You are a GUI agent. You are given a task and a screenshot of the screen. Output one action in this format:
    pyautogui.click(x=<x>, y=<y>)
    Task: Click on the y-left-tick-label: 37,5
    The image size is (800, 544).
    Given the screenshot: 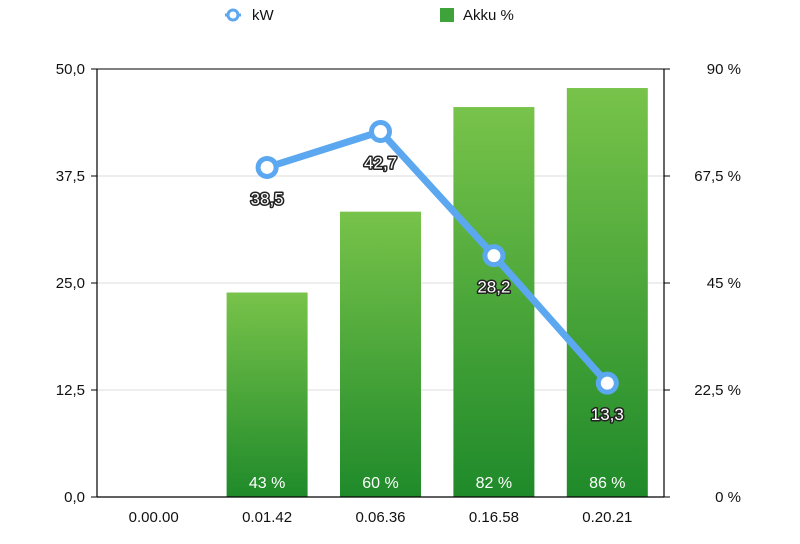 What is the action you would take?
    pyautogui.click(x=70, y=176)
    